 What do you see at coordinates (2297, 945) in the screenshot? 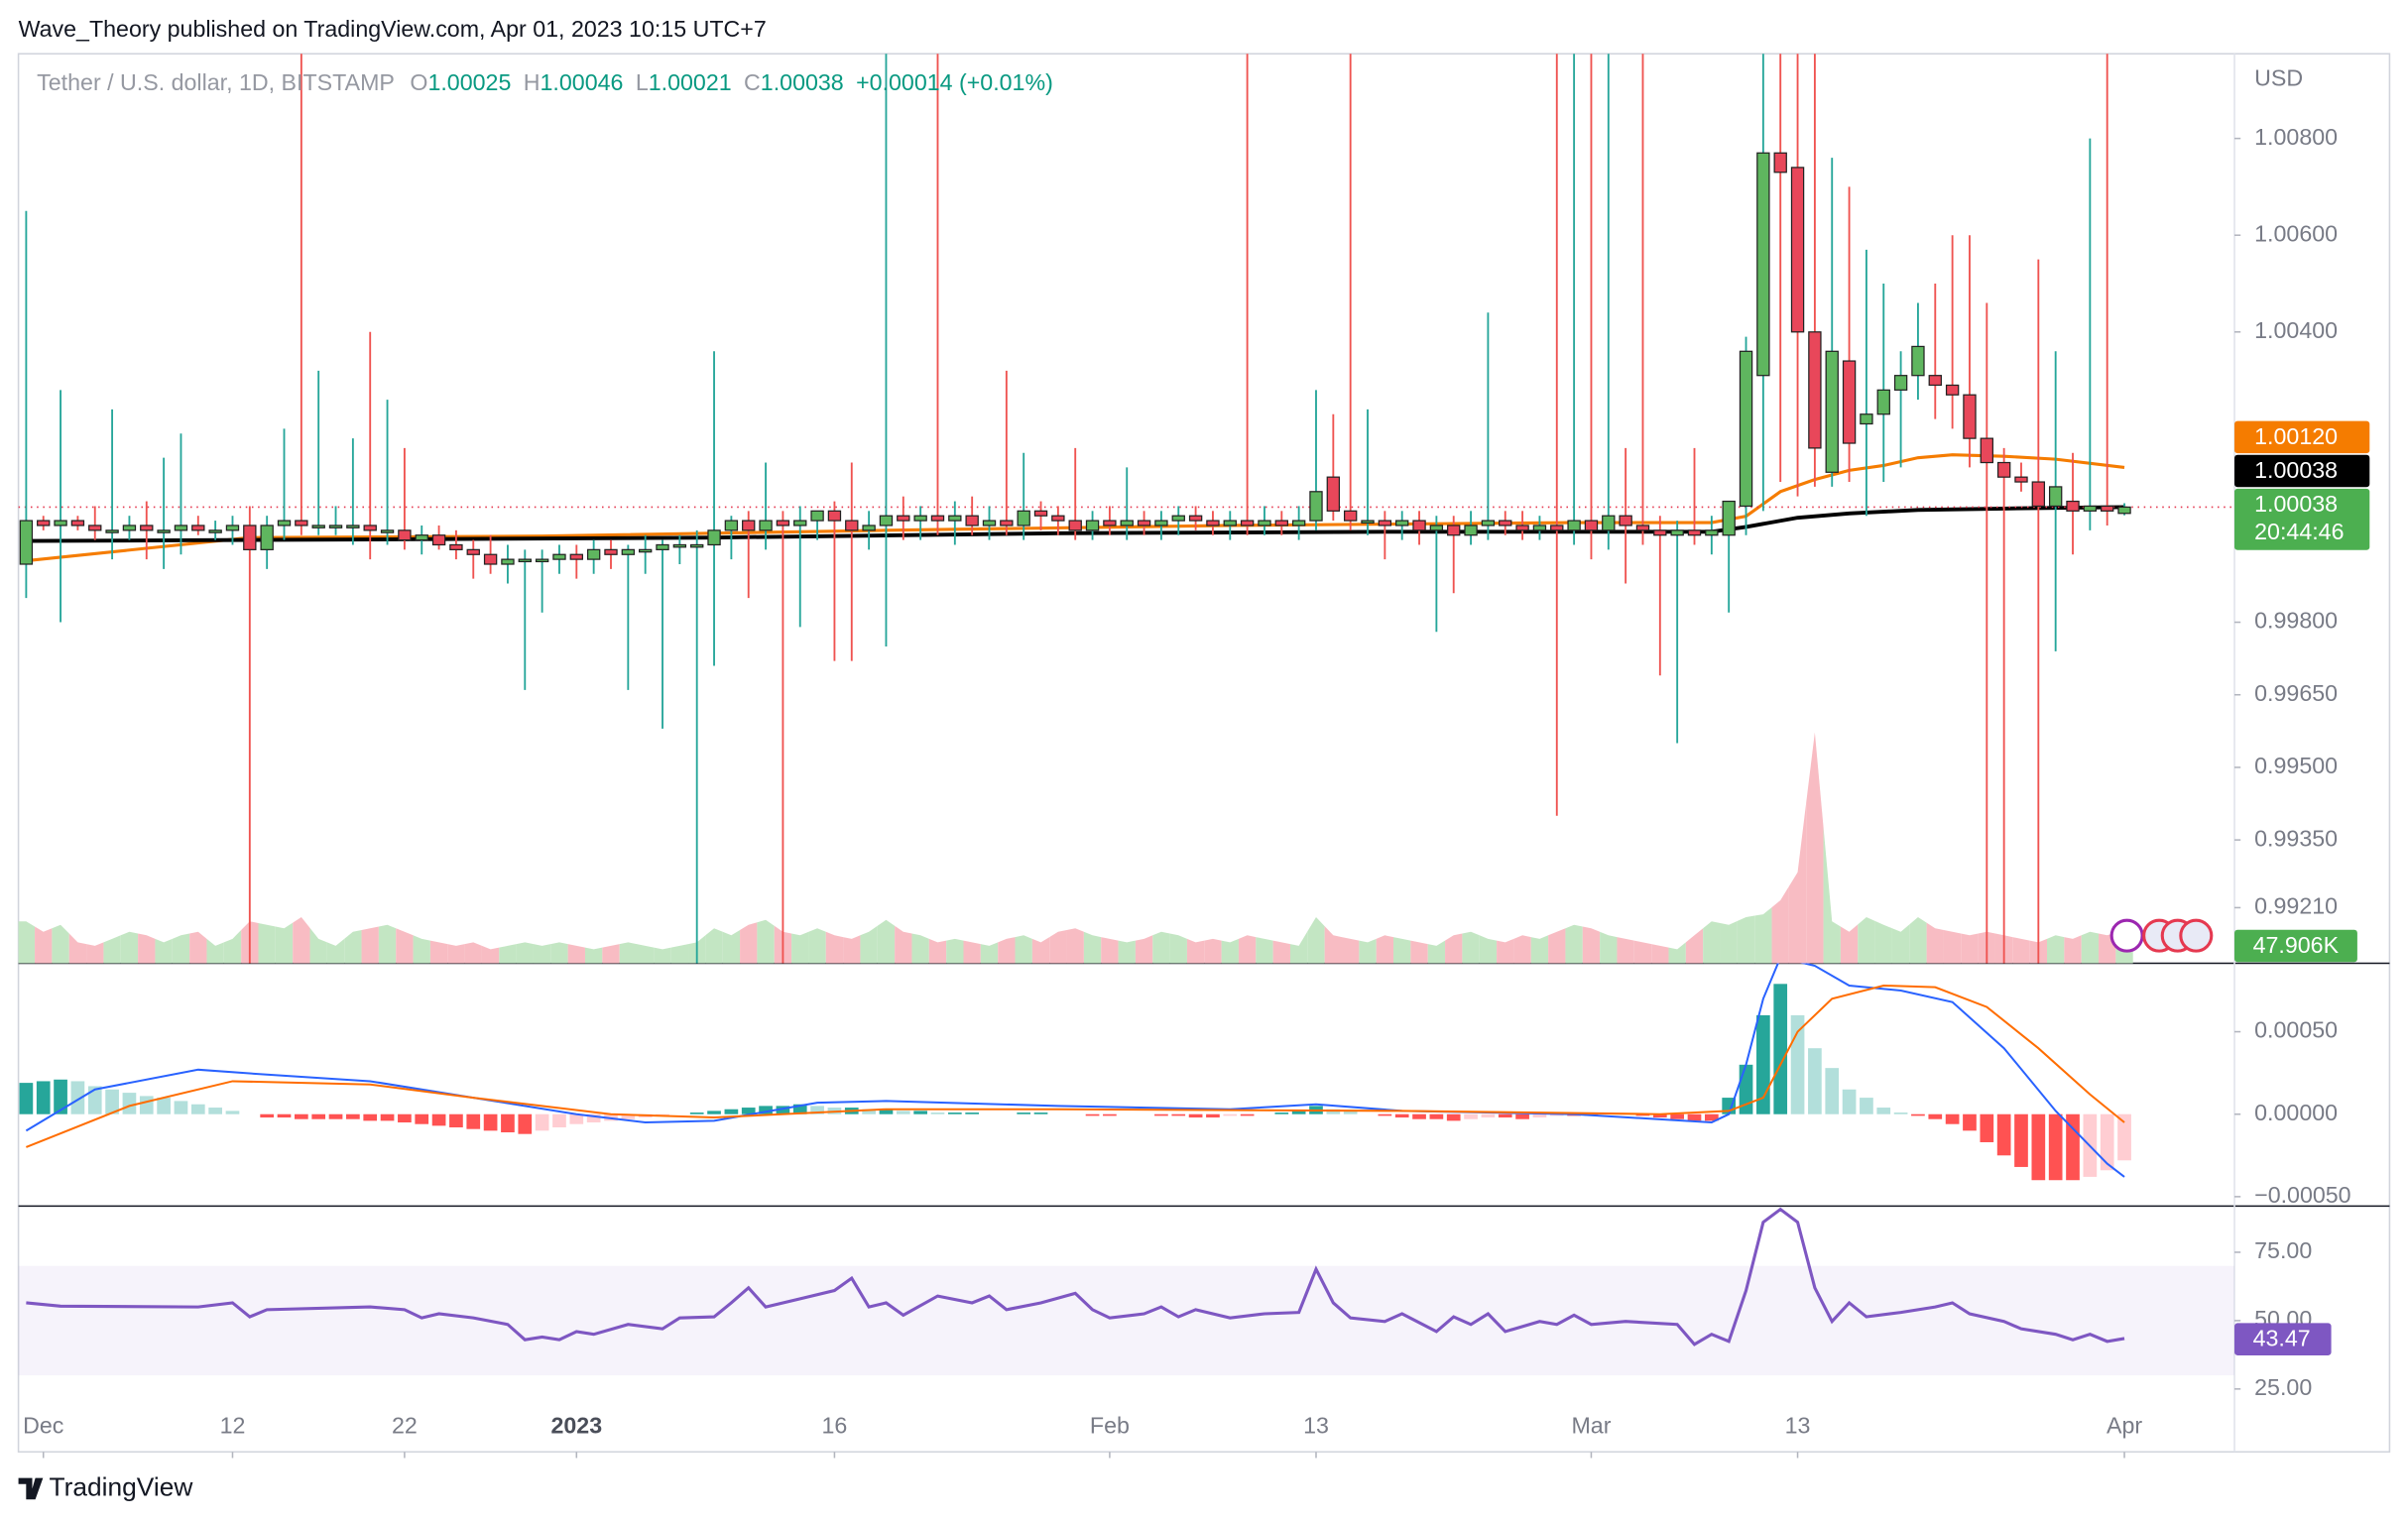
I see `volume-tag-label: 47.906K` at bounding box center [2297, 945].